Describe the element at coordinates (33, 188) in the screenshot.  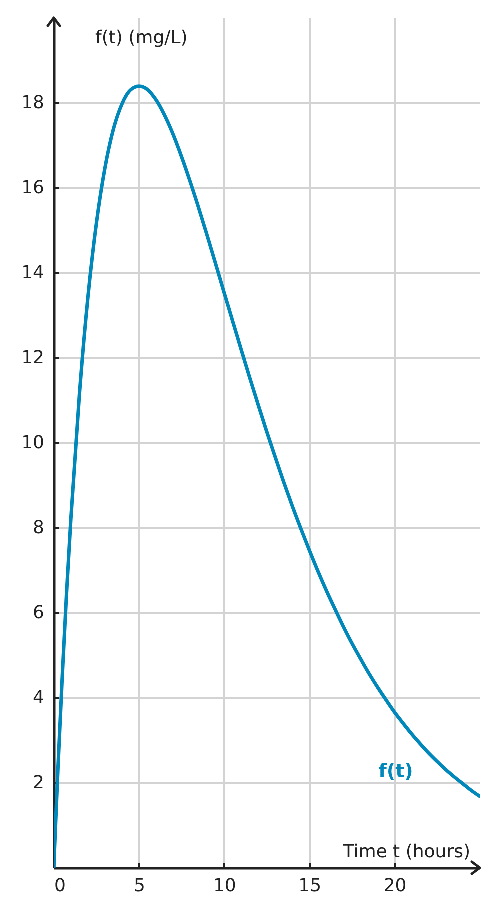
I see `y-tick-label: 16` at that location.